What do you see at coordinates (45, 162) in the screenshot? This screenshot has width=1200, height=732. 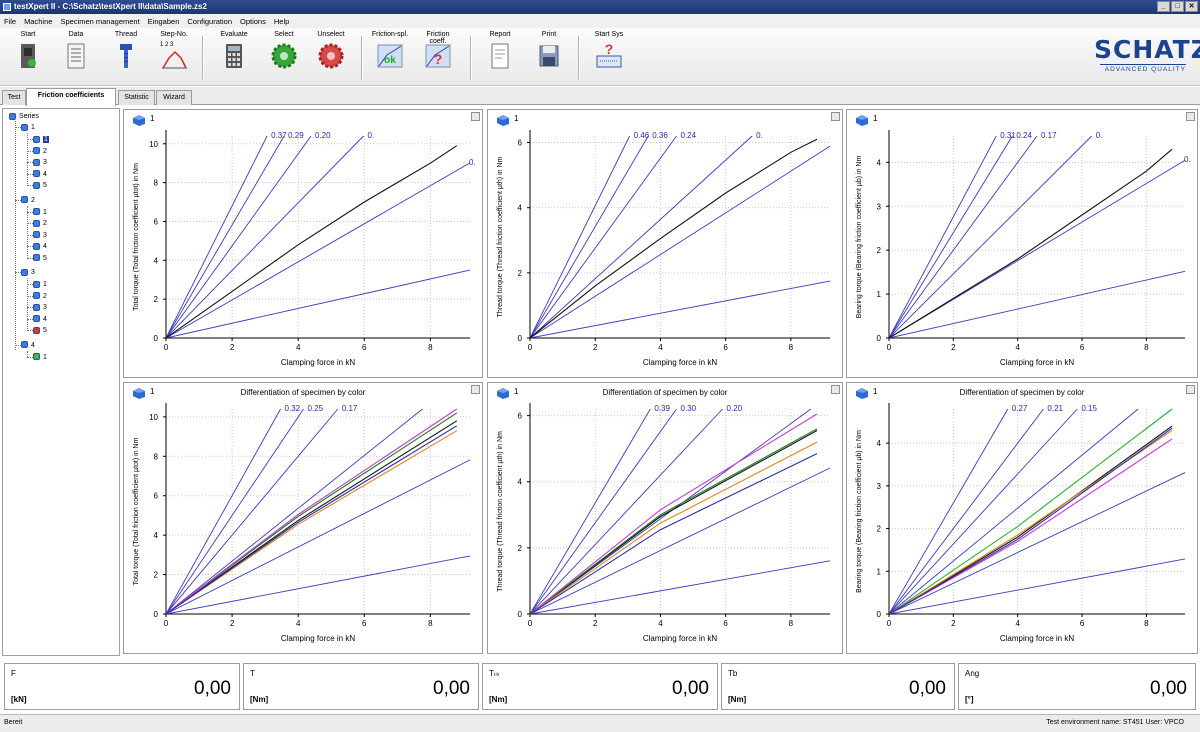 I see `tree-label: 3` at bounding box center [45, 162].